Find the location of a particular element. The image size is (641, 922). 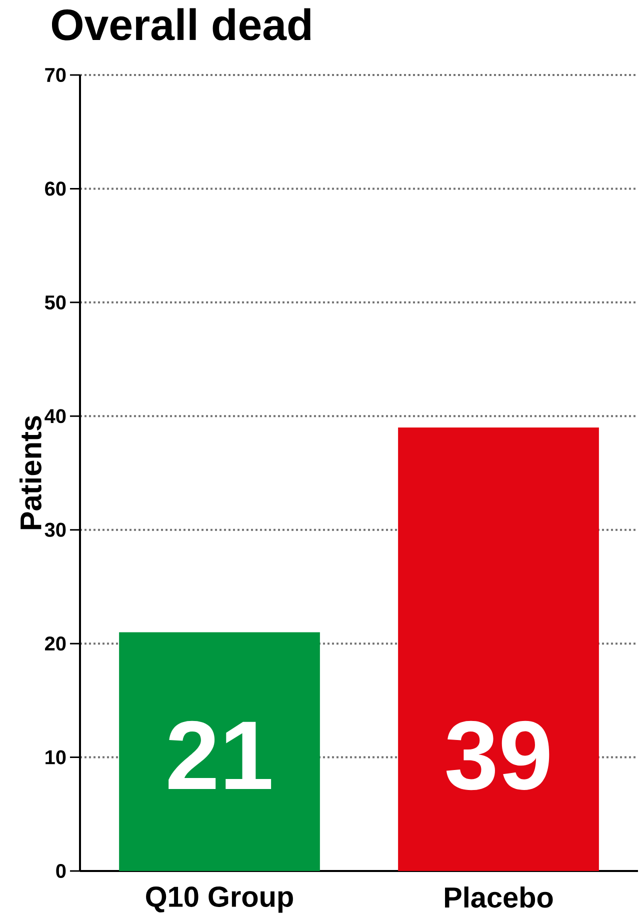

y-tick-label: 50 is located at coordinates (55, 302).